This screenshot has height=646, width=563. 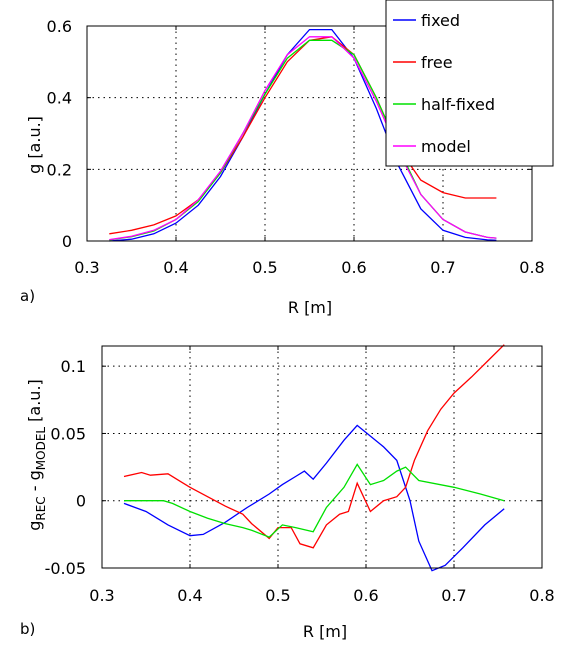 I want to click on panel-a-ytick-label: 0.2, so click(x=59, y=169).